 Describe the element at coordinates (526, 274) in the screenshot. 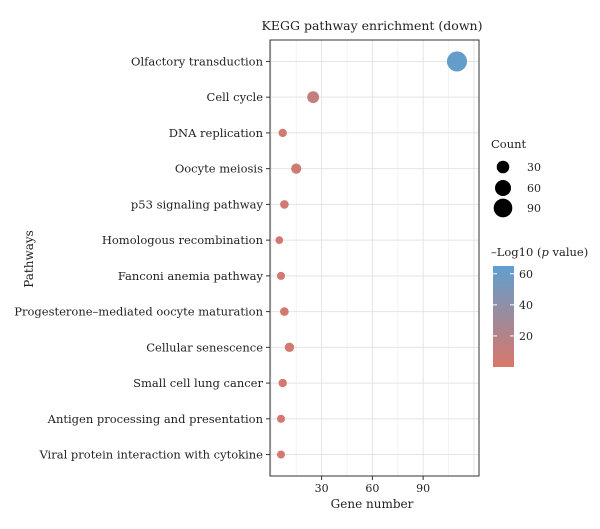

I see `color-legend-label: 60` at that location.